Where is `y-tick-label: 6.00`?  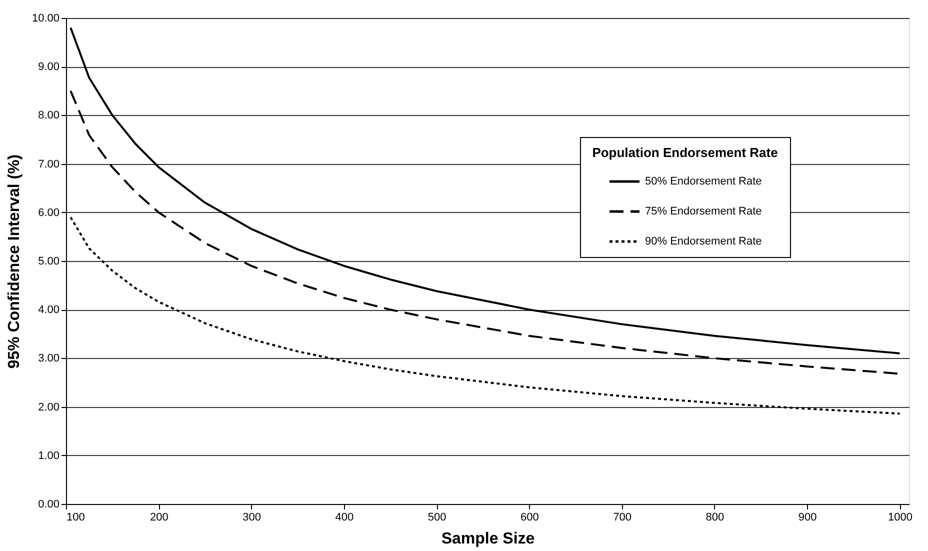
y-tick-label: 6.00 is located at coordinates (49, 212).